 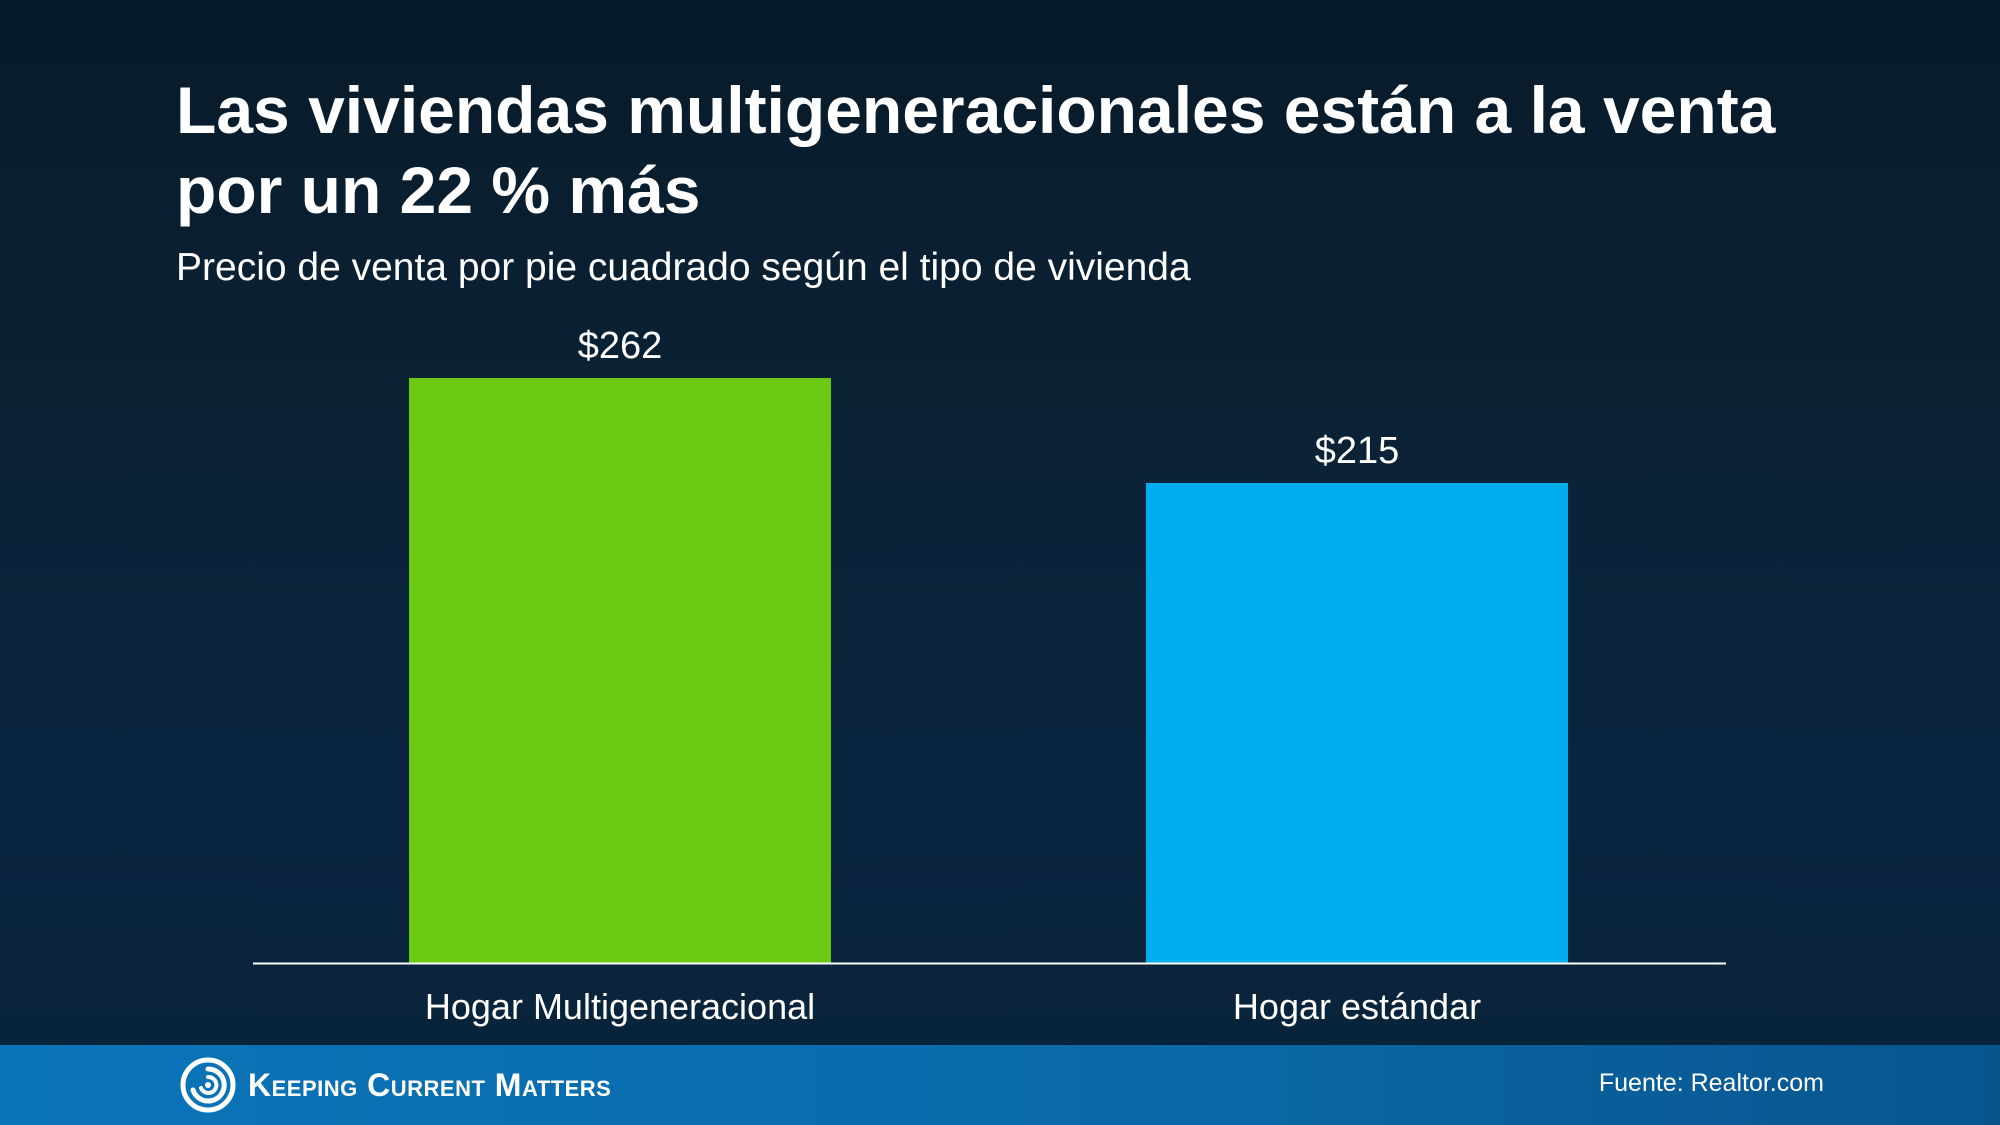 What do you see at coordinates (620, 1006) in the screenshot?
I see `category-label-hogar-multigeneracional: Hogar Multigeneracional` at bounding box center [620, 1006].